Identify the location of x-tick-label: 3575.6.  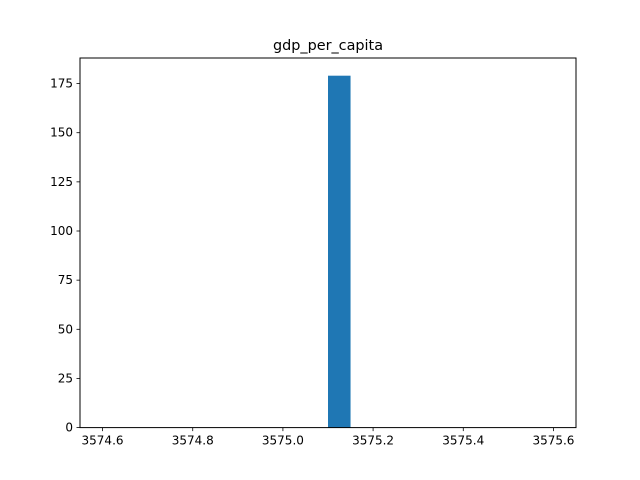
(553, 441).